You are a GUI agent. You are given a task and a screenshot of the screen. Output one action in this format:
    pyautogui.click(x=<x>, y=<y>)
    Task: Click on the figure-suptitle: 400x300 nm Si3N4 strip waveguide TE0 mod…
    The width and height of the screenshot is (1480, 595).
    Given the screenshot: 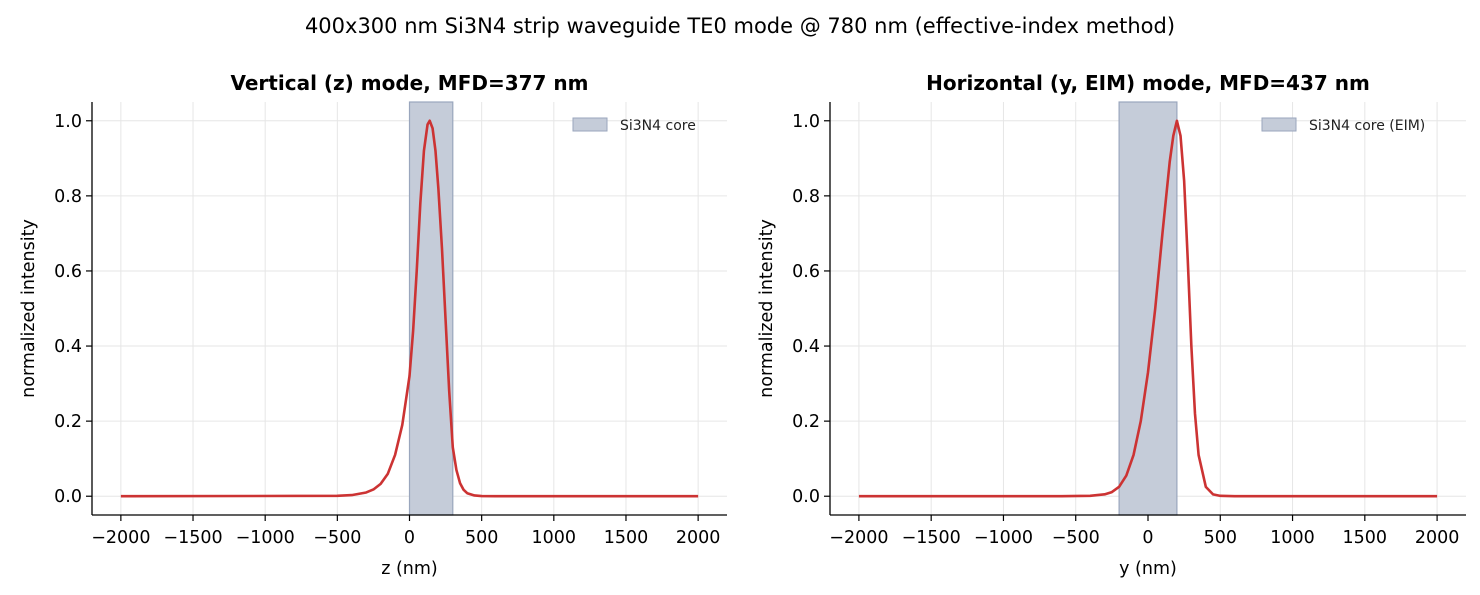 What is the action you would take?
    pyautogui.click(x=740, y=26)
    